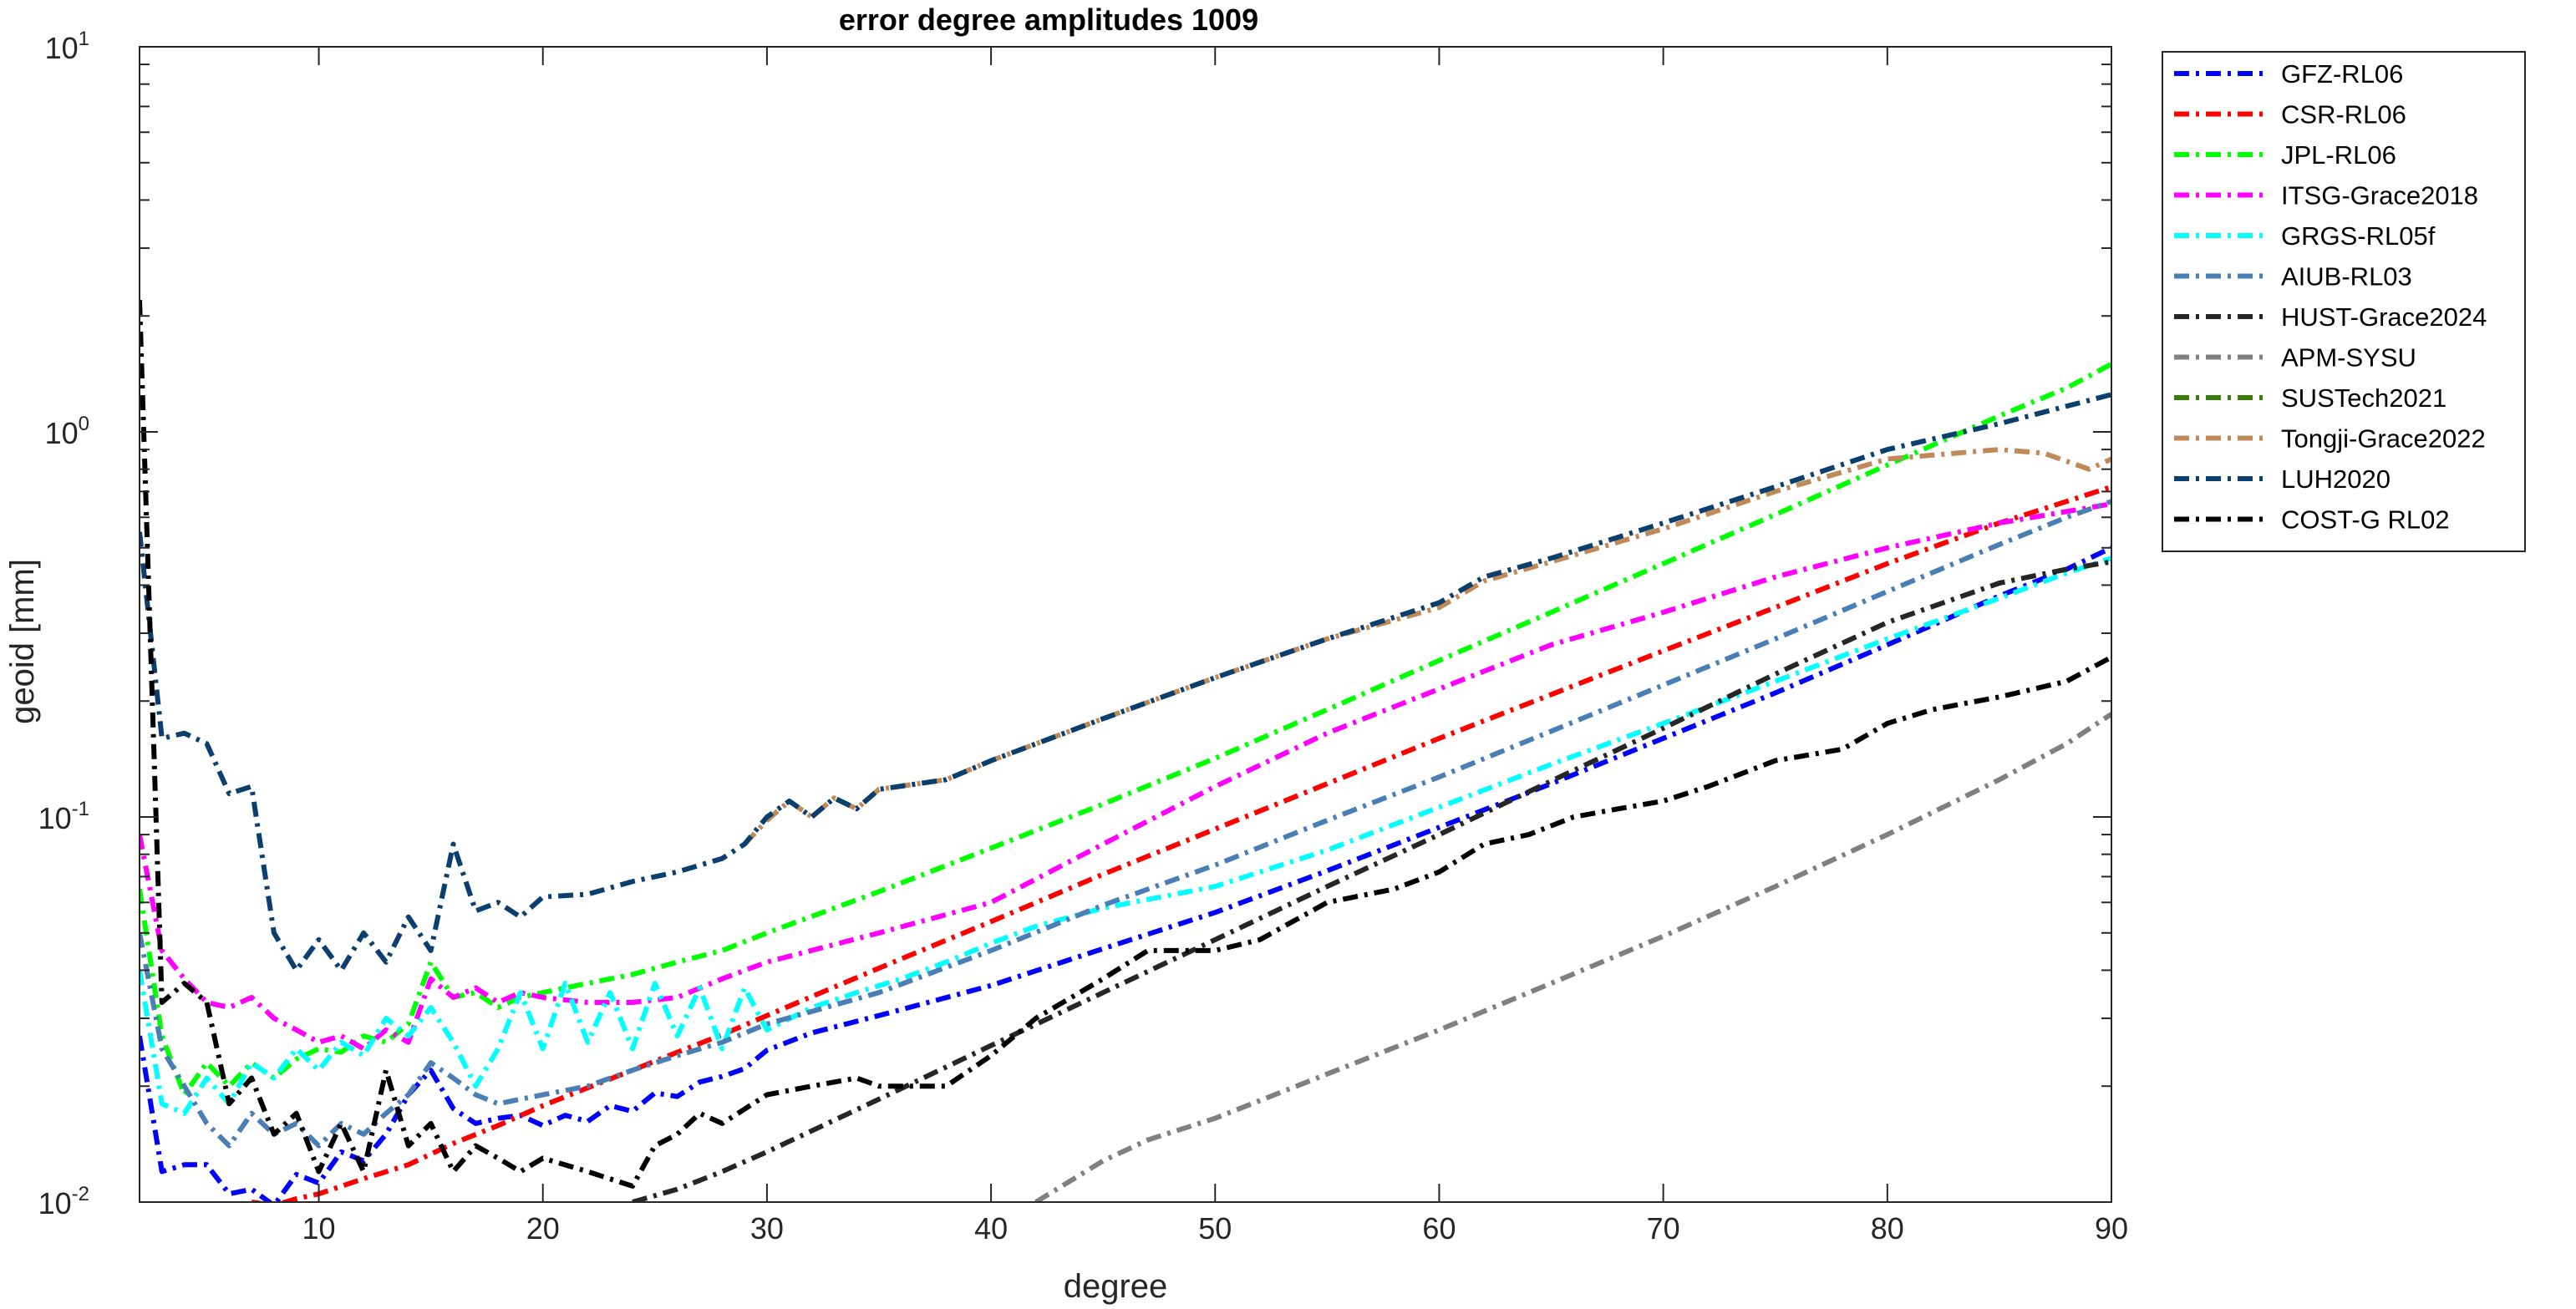  What do you see at coordinates (2358, 236) in the screenshot?
I see `legend-label: GRGS-RL05f` at bounding box center [2358, 236].